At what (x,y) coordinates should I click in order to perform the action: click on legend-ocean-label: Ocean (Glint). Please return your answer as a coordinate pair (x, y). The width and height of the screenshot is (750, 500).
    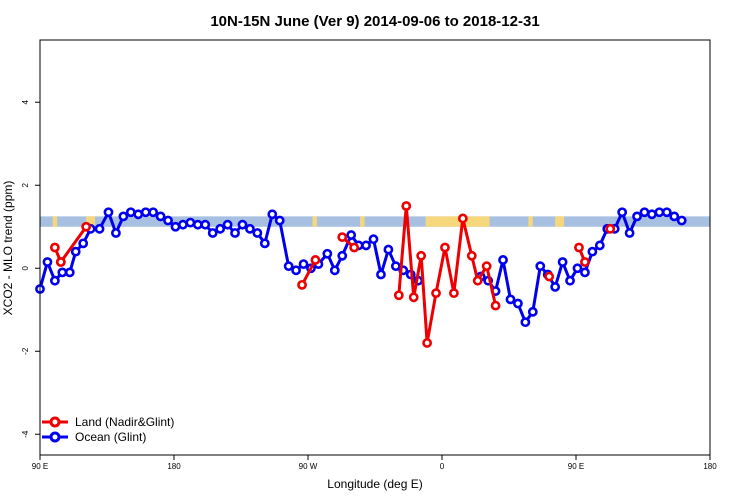
    Looking at the image, I should click on (110, 437).